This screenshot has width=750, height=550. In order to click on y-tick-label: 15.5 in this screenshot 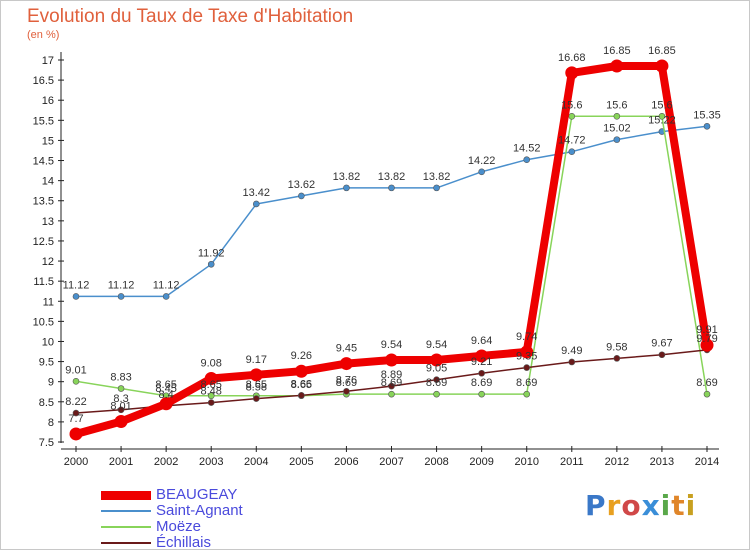, I will do `click(43, 121)`.